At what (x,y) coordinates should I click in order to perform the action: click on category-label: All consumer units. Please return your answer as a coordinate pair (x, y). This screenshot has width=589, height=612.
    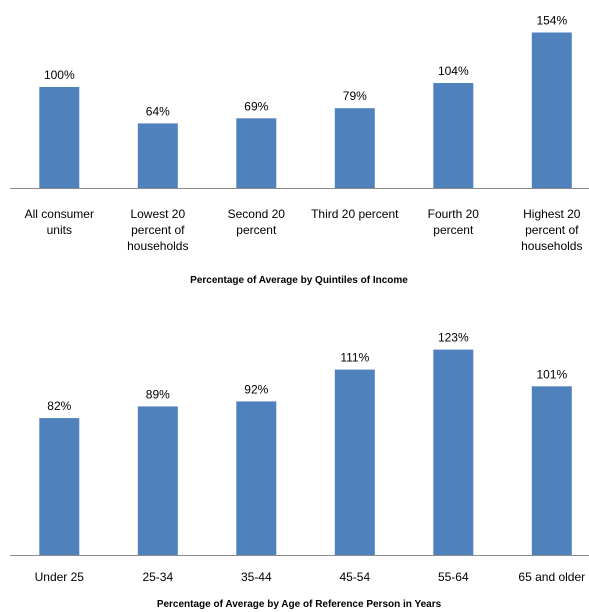
    Looking at the image, I should click on (59, 222).